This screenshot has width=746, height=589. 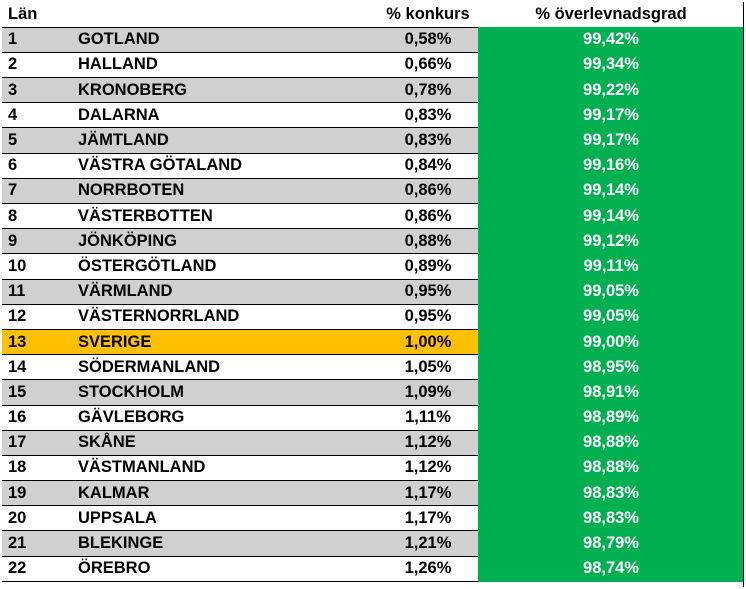 I want to click on rank-cell: 2, so click(x=37, y=64).